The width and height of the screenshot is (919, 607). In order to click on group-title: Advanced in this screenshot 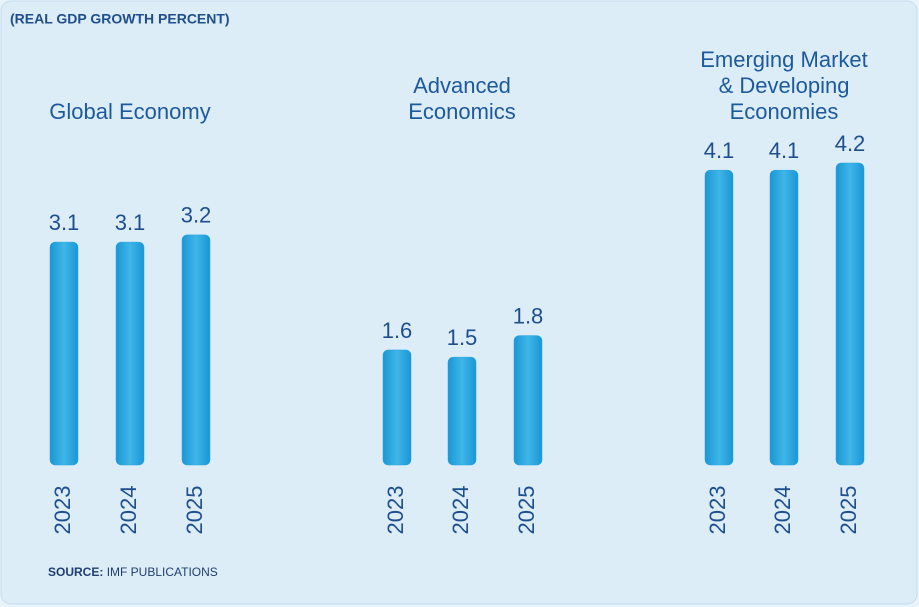, I will do `click(462, 85)`.